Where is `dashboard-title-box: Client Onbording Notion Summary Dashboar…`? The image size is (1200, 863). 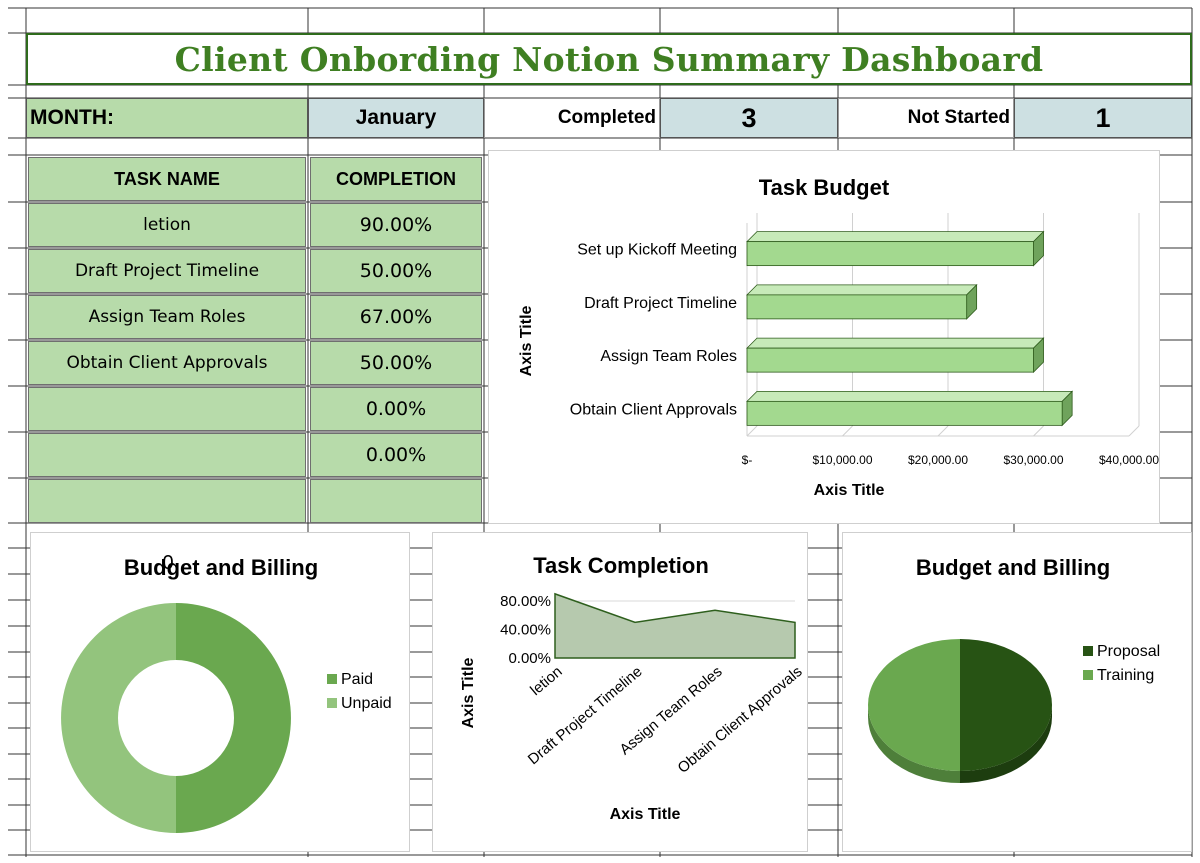
dashboard-title-box: Client Onbording Notion Summary Dashboar… is located at coordinates (609, 59).